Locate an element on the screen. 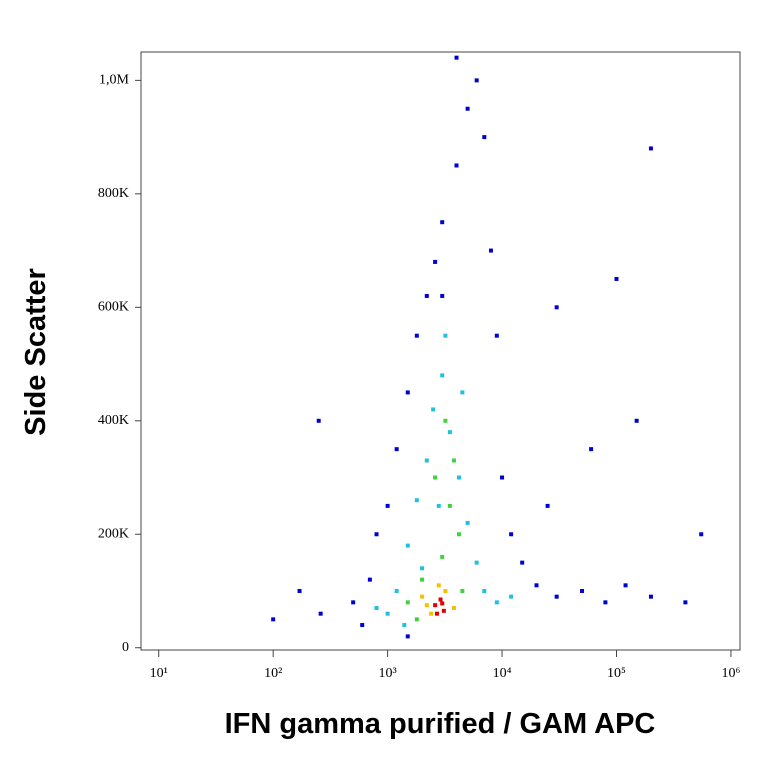 The image size is (764, 764). y-tick-label: 200K is located at coordinates (113, 533).